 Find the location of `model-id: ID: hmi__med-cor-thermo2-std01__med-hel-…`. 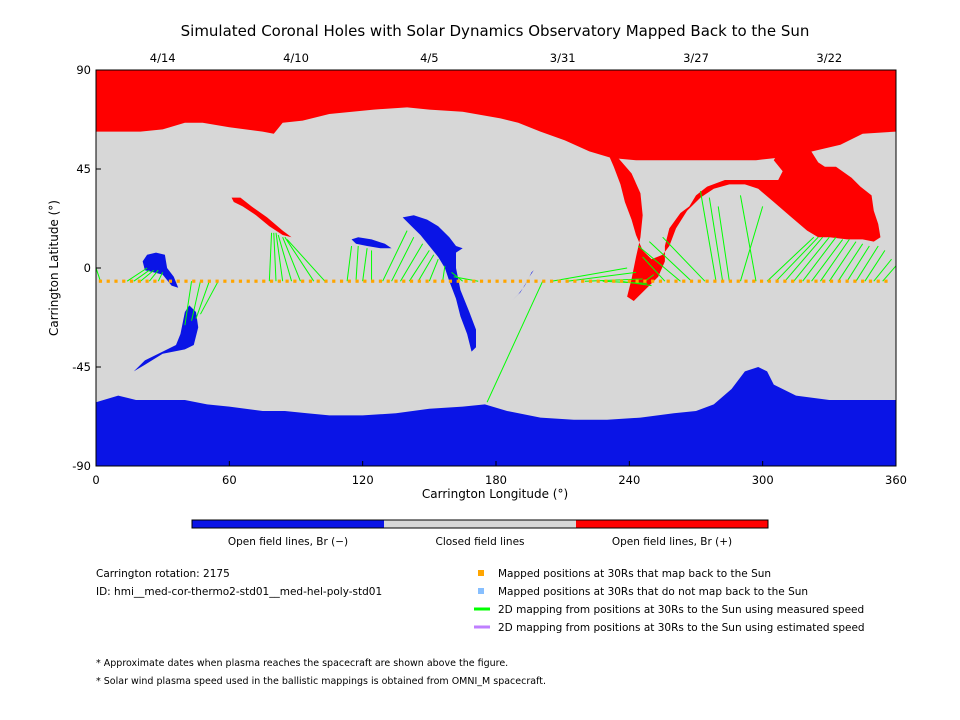

model-id: ID: hmi__med-cor-thermo2-std01__med-hel-… is located at coordinates (239, 592).